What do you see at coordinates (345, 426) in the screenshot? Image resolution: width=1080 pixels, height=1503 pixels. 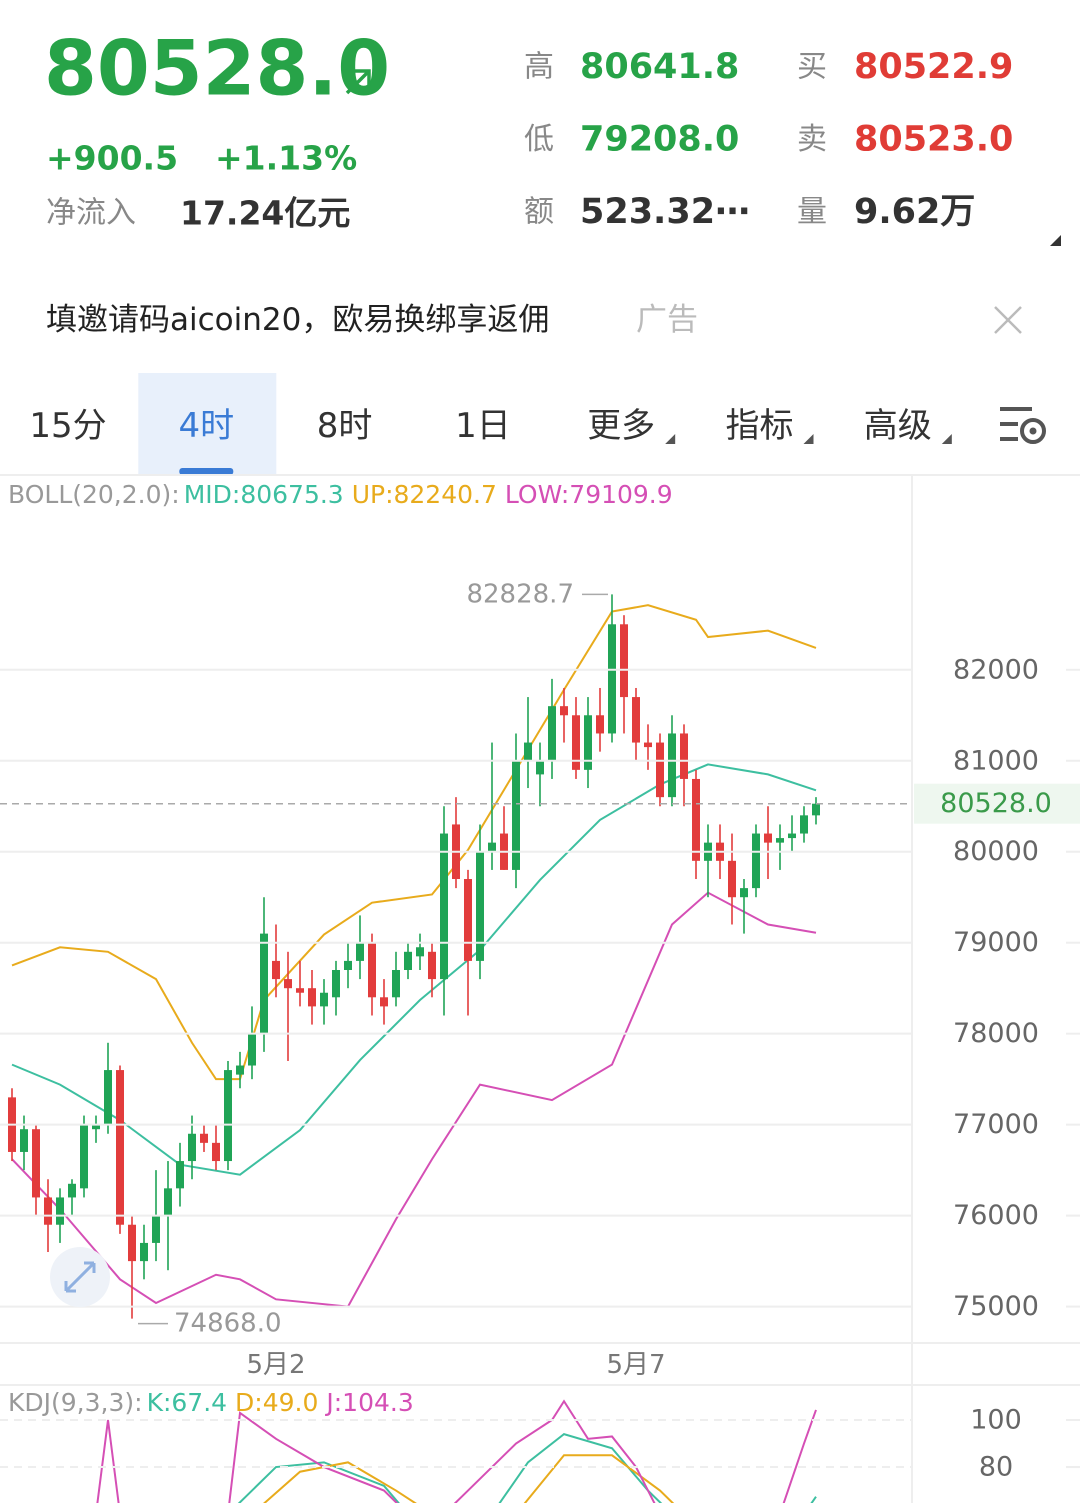 I see `tab: 8时` at bounding box center [345, 426].